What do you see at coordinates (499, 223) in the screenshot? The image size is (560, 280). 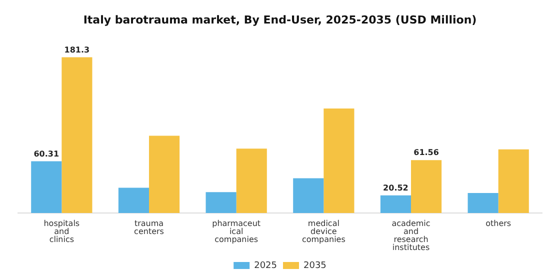 I see `x-tick-label: others` at bounding box center [499, 223].